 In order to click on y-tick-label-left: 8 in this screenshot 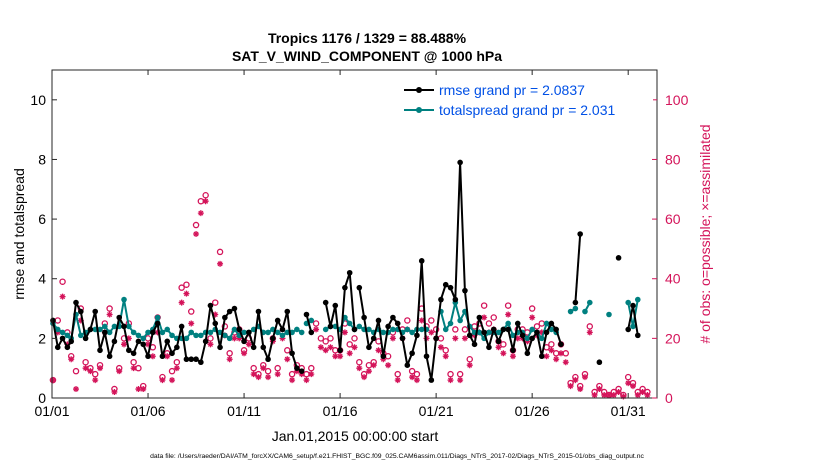, I will do `click(42, 159)`.